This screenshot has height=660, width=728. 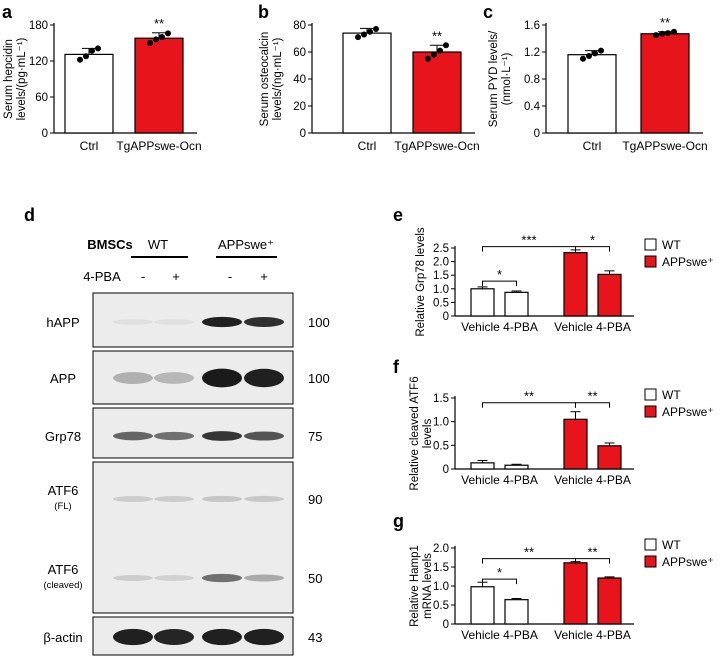 What do you see at coordinates (671, 545) in the screenshot?
I see `legend-label-wt: WT` at bounding box center [671, 545].